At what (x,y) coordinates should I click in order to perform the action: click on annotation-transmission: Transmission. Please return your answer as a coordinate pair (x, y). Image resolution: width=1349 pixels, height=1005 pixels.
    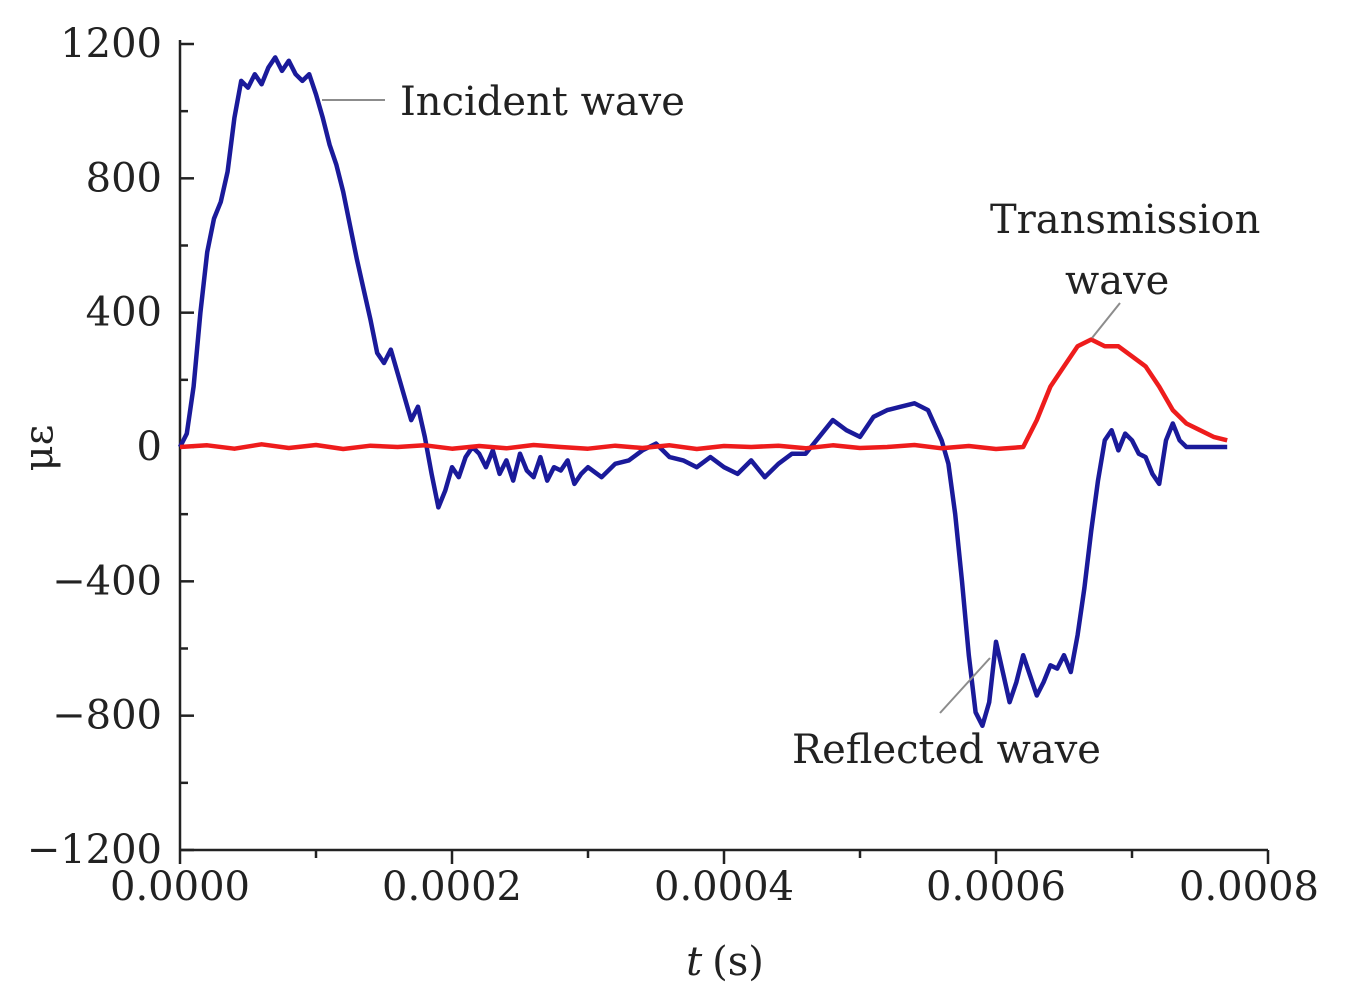
    Looking at the image, I should click on (1125, 220).